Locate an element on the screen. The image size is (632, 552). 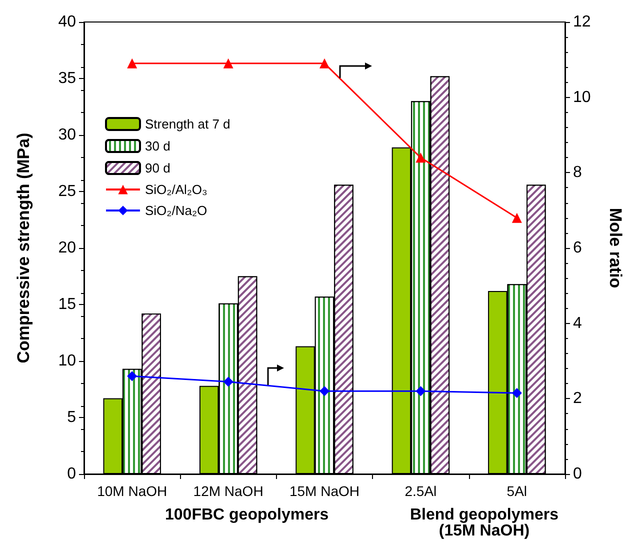
y2-tick-label: 4 is located at coordinates (577, 323).